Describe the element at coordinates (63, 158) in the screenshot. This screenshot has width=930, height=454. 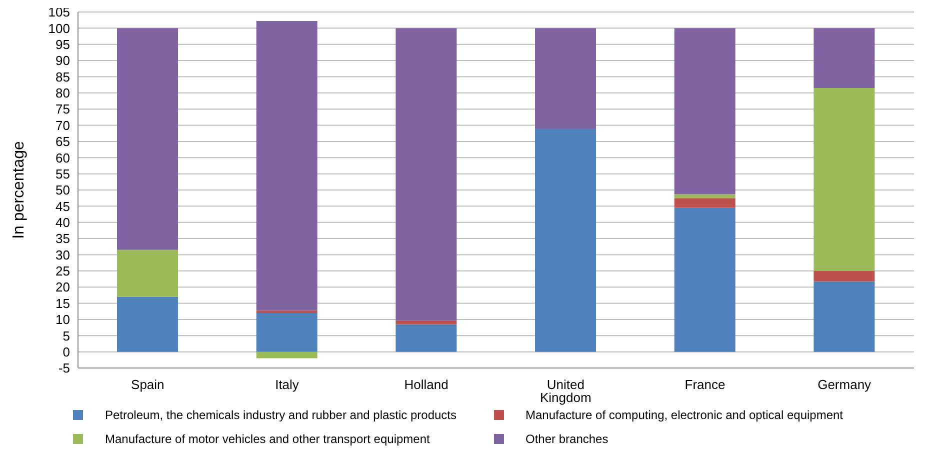
I see `y-tick-label: 60` at that location.